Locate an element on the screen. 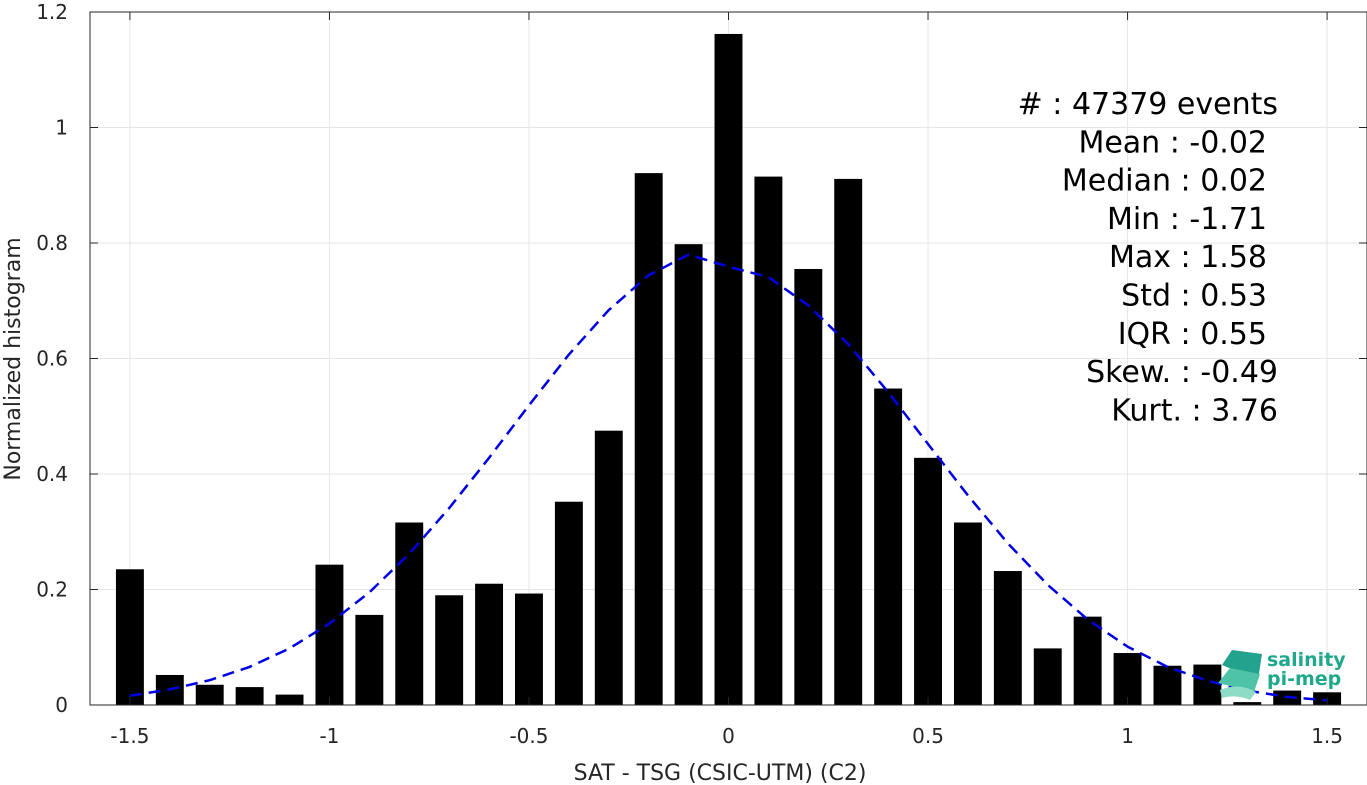 This screenshot has height=785, width=1367. stat-line: Std : 0.53 is located at coordinates (1194, 296).